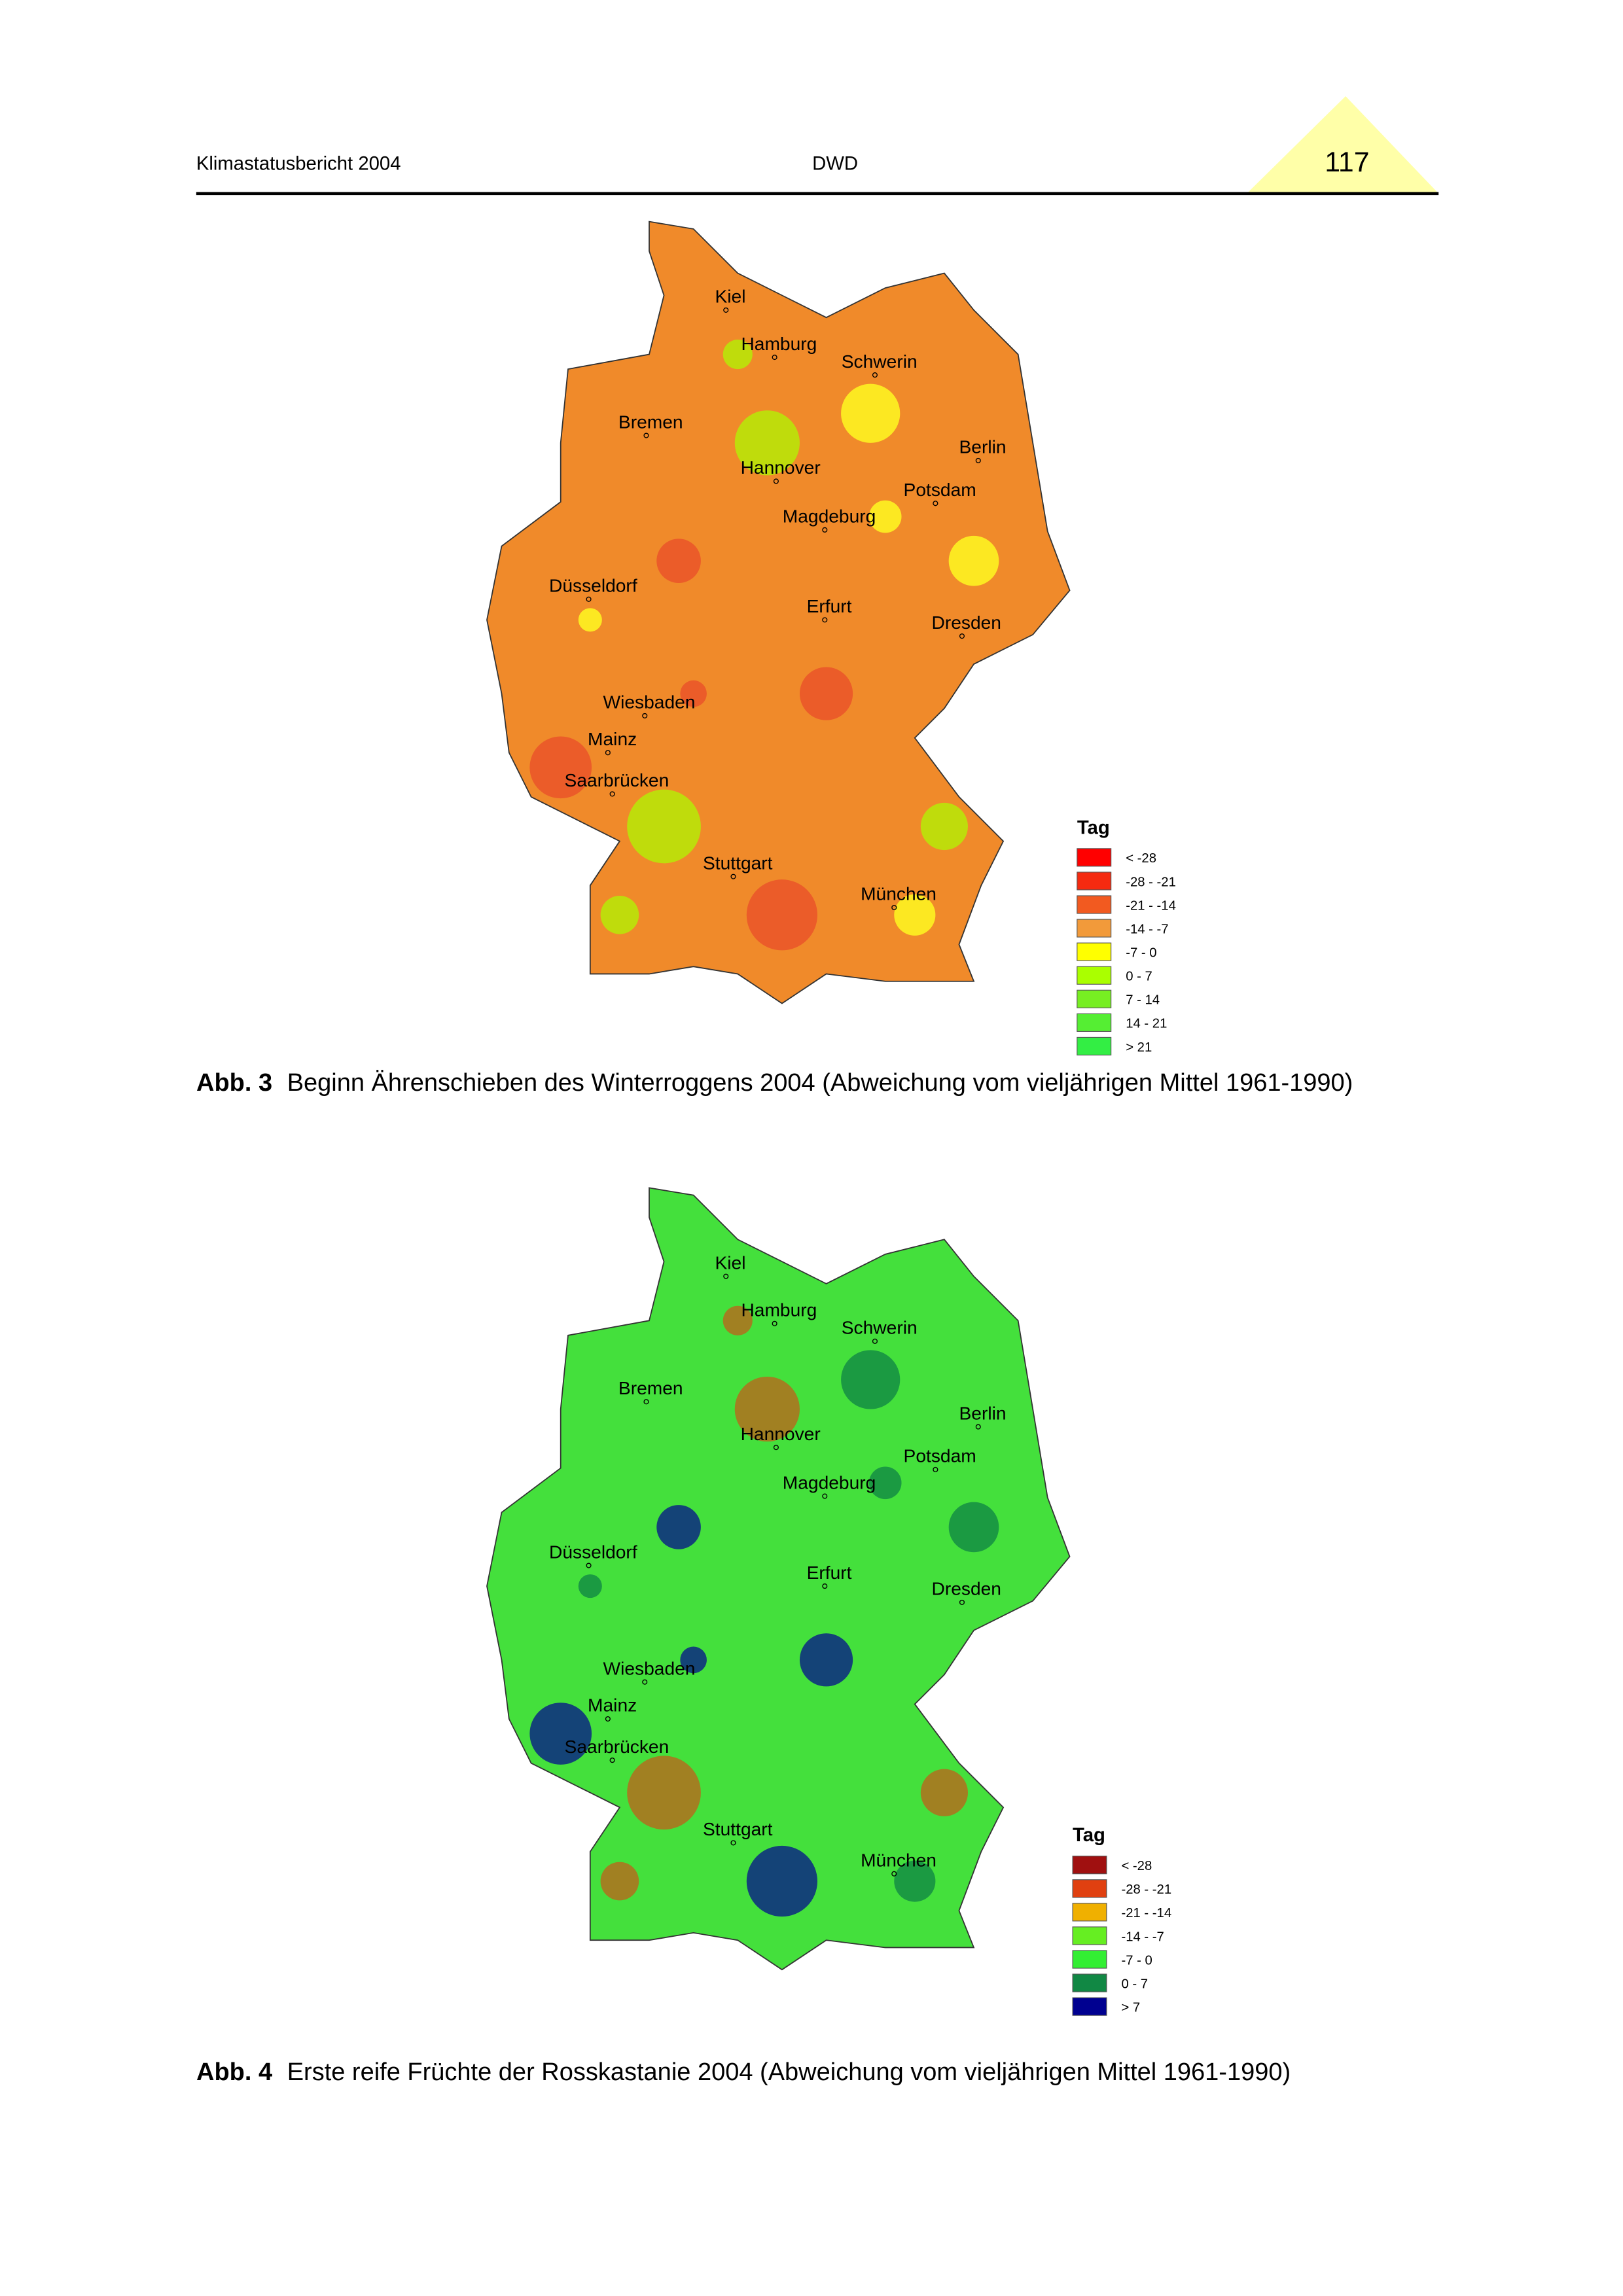 The width and height of the screenshot is (1623, 2296). Describe the element at coordinates (1130, 2008) in the screenshot. I see `legend-label: > 7` at that location.